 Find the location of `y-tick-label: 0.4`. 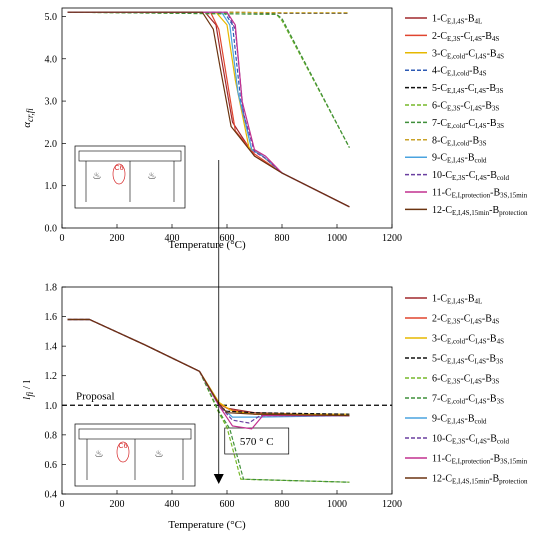

y-tick-label: 0.4 is located at coordinates (51, 495).